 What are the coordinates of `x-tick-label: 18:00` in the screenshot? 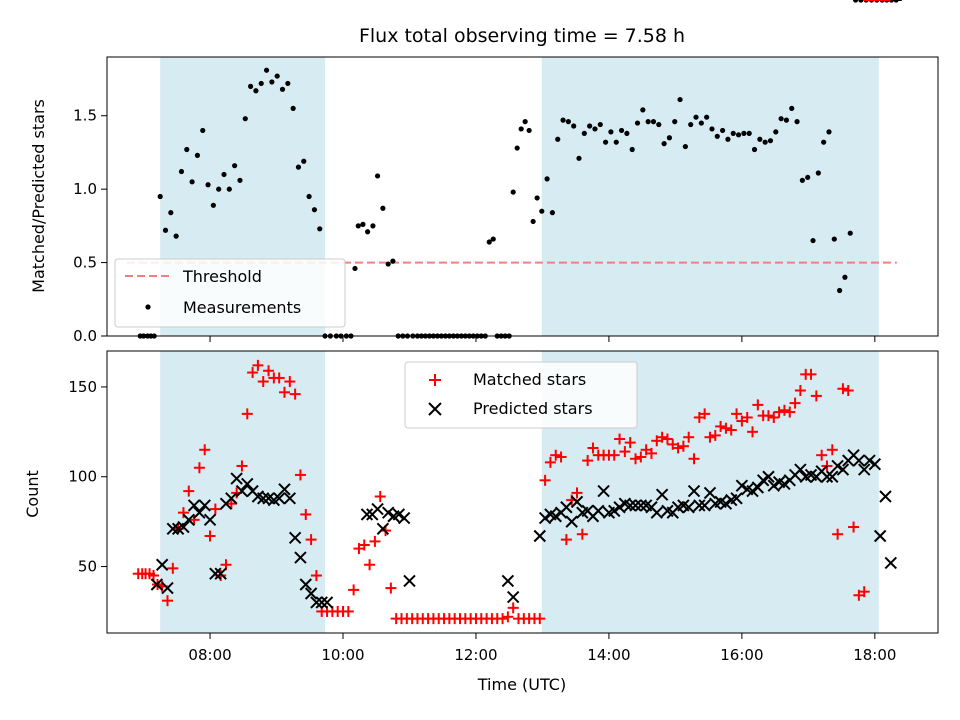 It's located at (874, 655).